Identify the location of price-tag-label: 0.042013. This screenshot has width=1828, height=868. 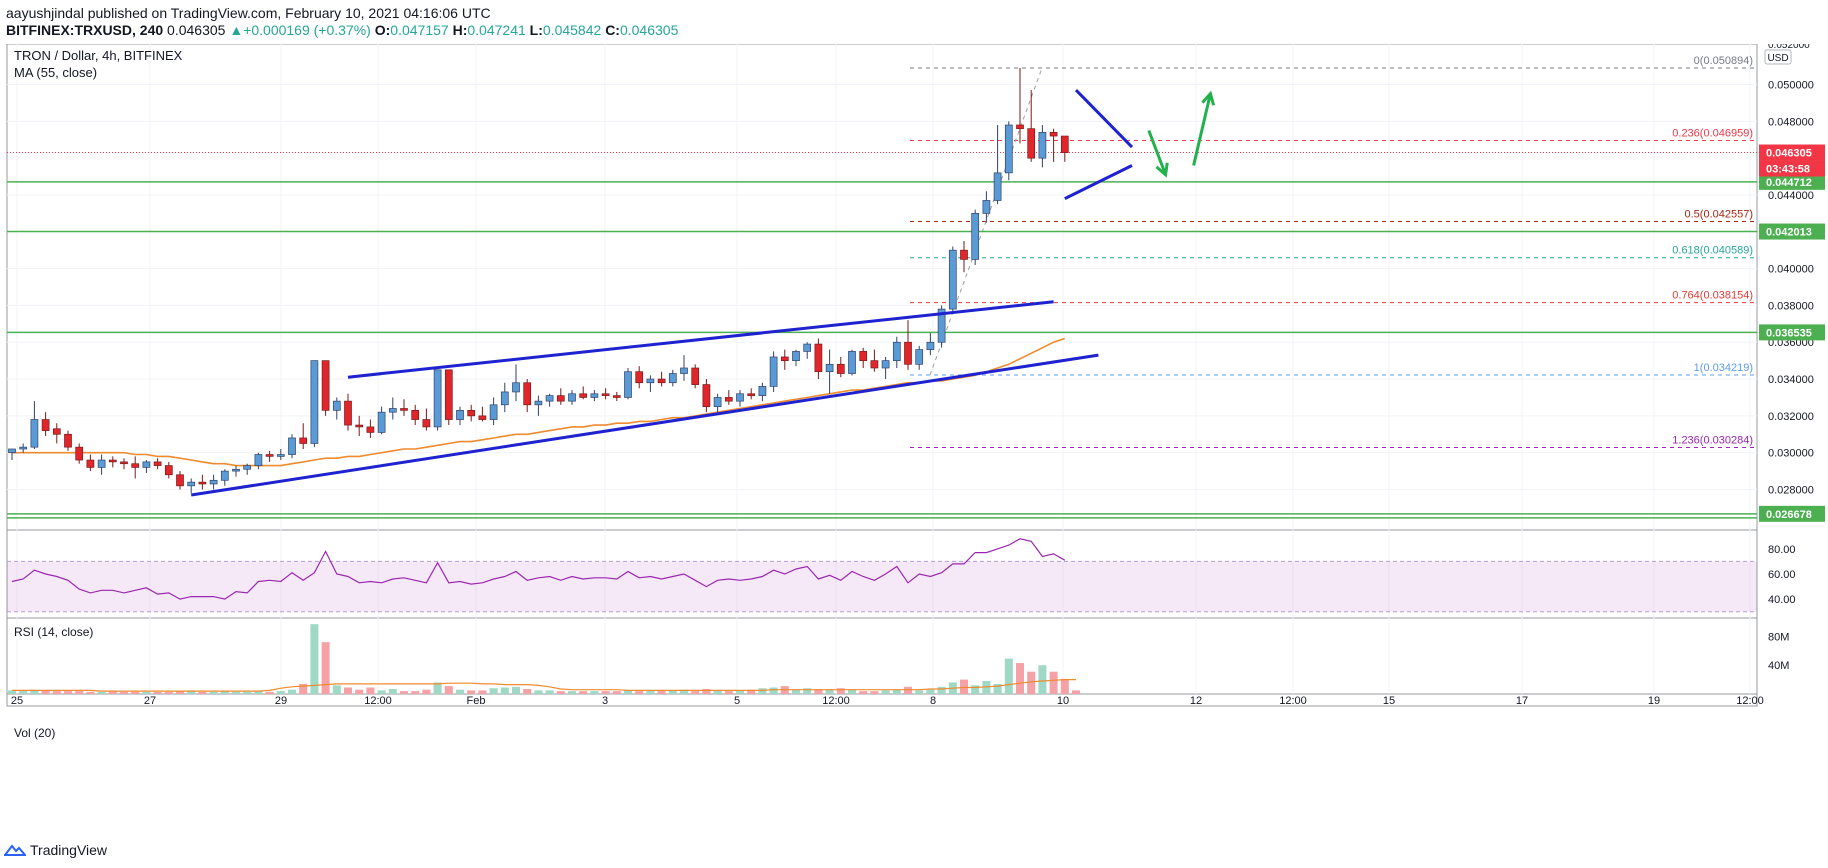
(1789, 233).